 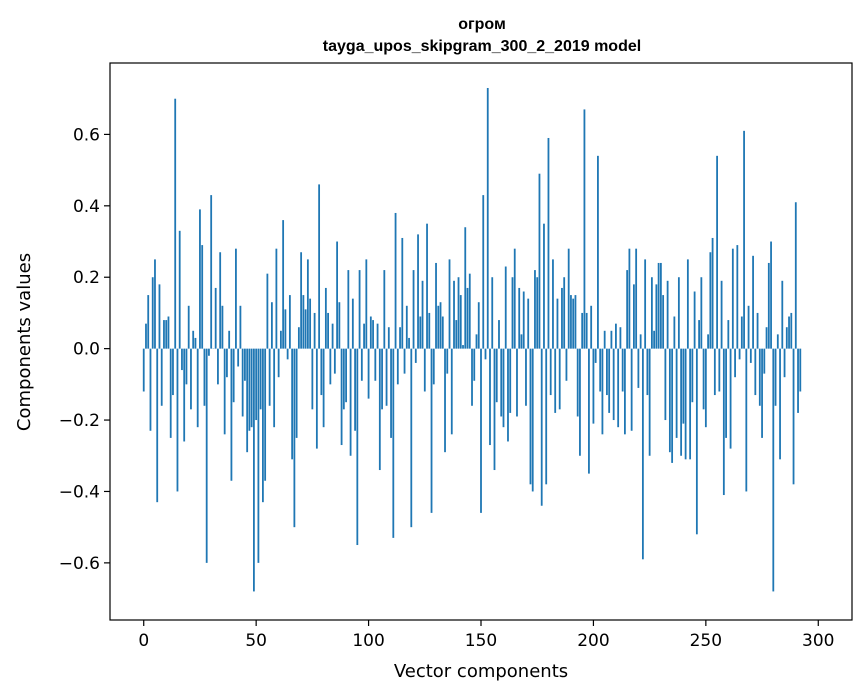 I want to click on x-tick-label: 150, so click(x=481, y=641).